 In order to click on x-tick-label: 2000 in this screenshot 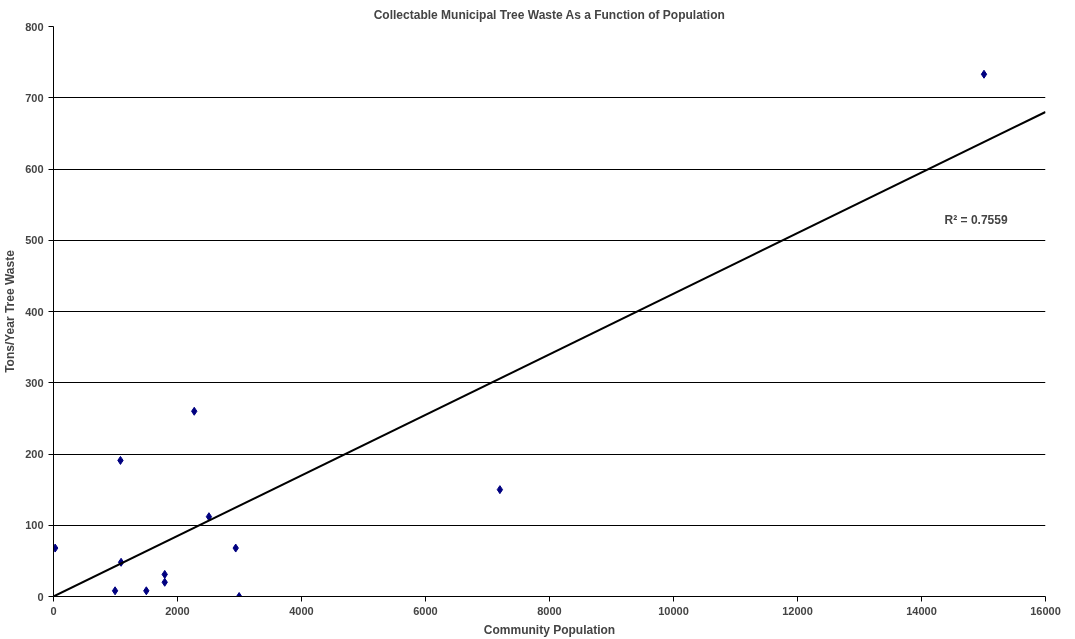, I will do `click(177, 610)`.